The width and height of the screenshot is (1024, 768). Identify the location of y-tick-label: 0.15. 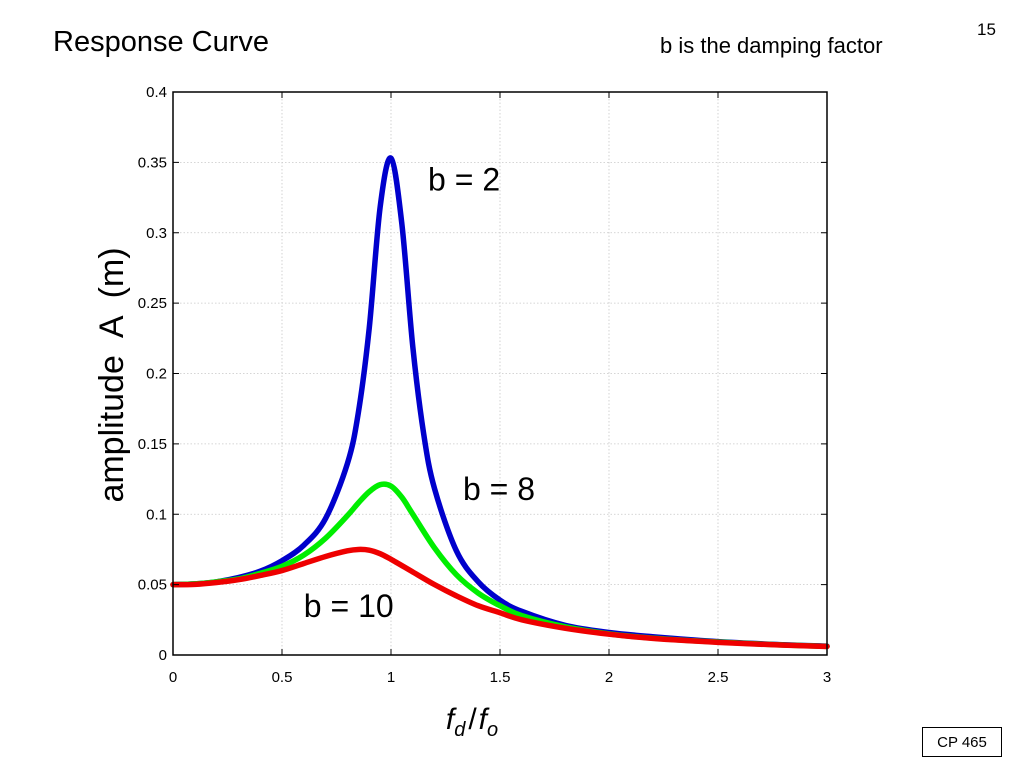
(152, 444).